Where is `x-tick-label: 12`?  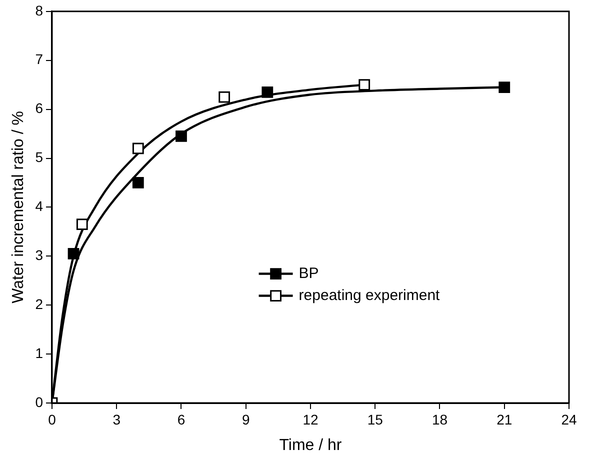
x-tick-label: 12 is located at coordinates (310, 419).